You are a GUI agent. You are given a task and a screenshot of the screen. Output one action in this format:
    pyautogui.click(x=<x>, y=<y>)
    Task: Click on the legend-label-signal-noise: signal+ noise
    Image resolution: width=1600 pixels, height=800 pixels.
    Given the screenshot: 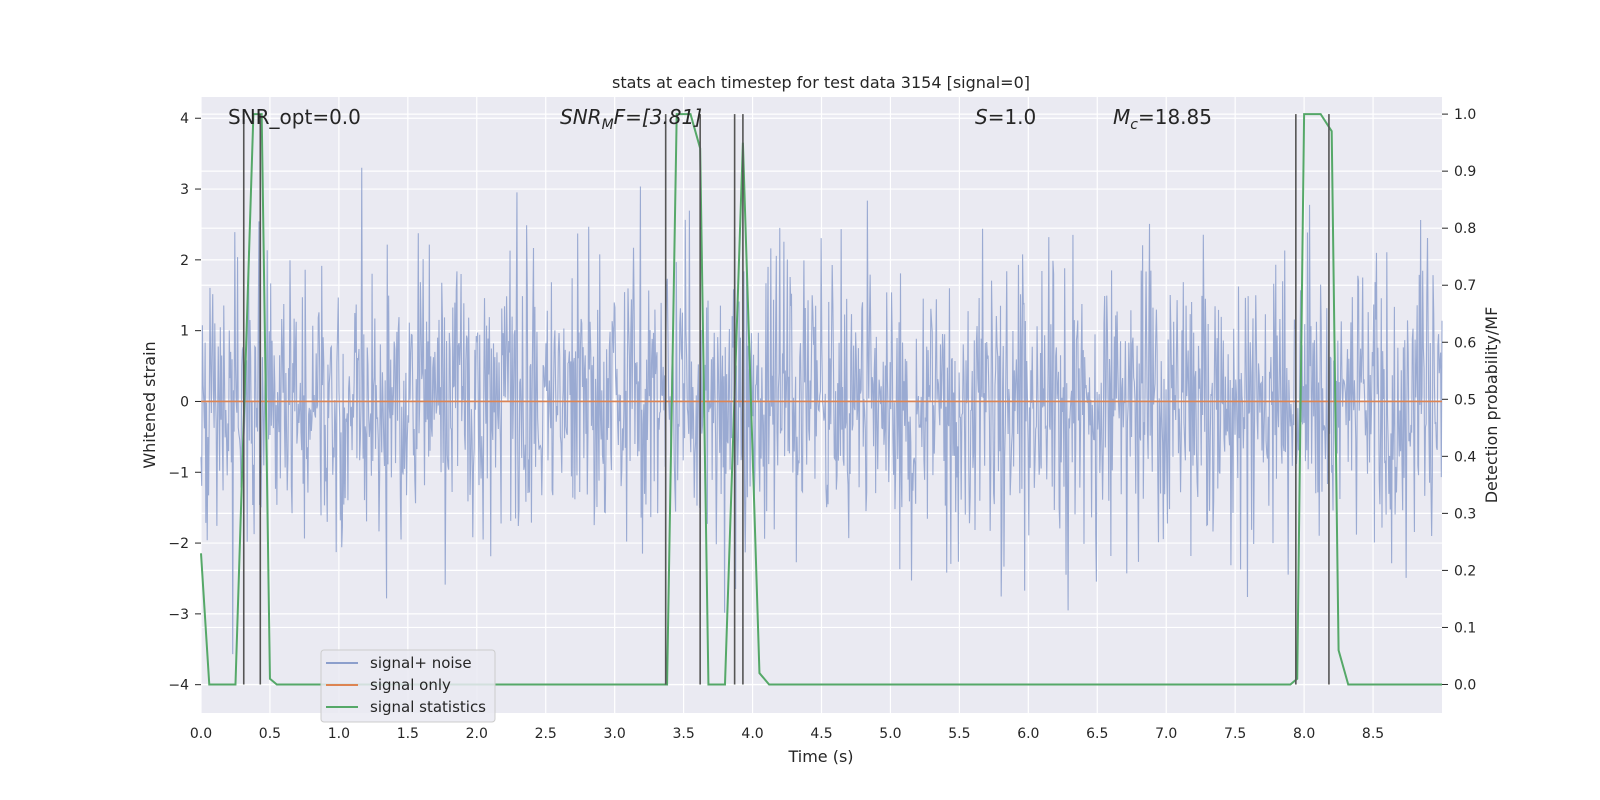 What is the action you would take?
    pyautogui.click(x=421, y=663)
    